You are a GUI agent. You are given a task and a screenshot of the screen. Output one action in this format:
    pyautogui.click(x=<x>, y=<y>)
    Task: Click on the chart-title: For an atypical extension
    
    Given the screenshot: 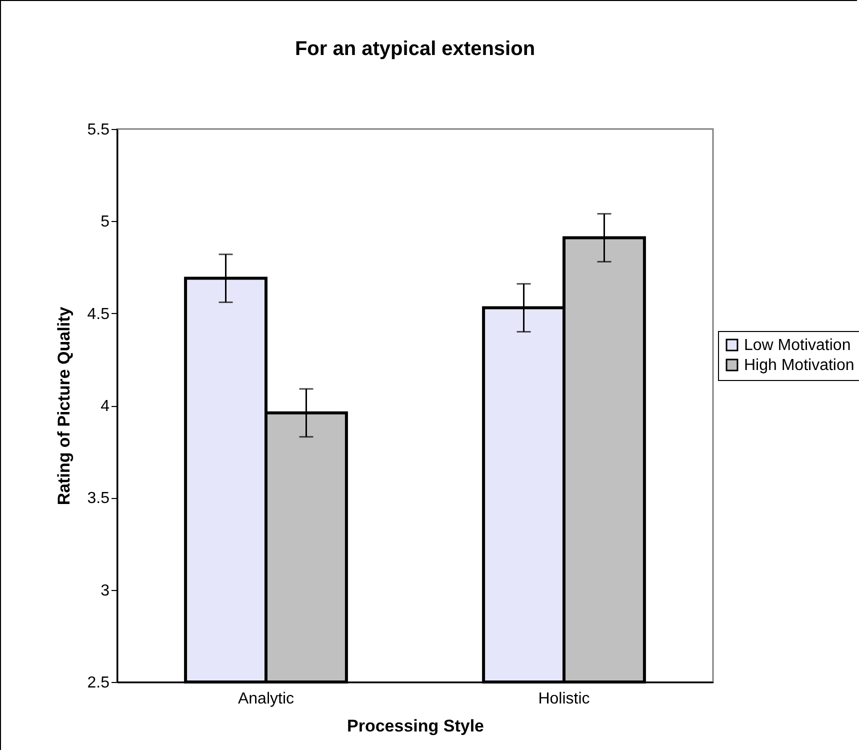 What is the action you would take?
    pyautogui.click(x=415, y=49)
    